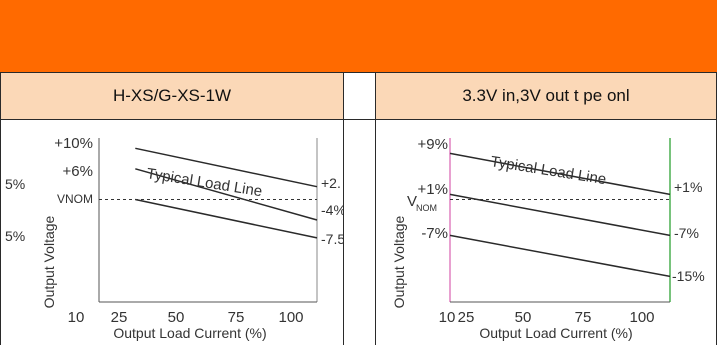 The image size is (717, 350). Describe the element at coordinates (358, 72) in the screenshot. I see `table-border-top` at that location.